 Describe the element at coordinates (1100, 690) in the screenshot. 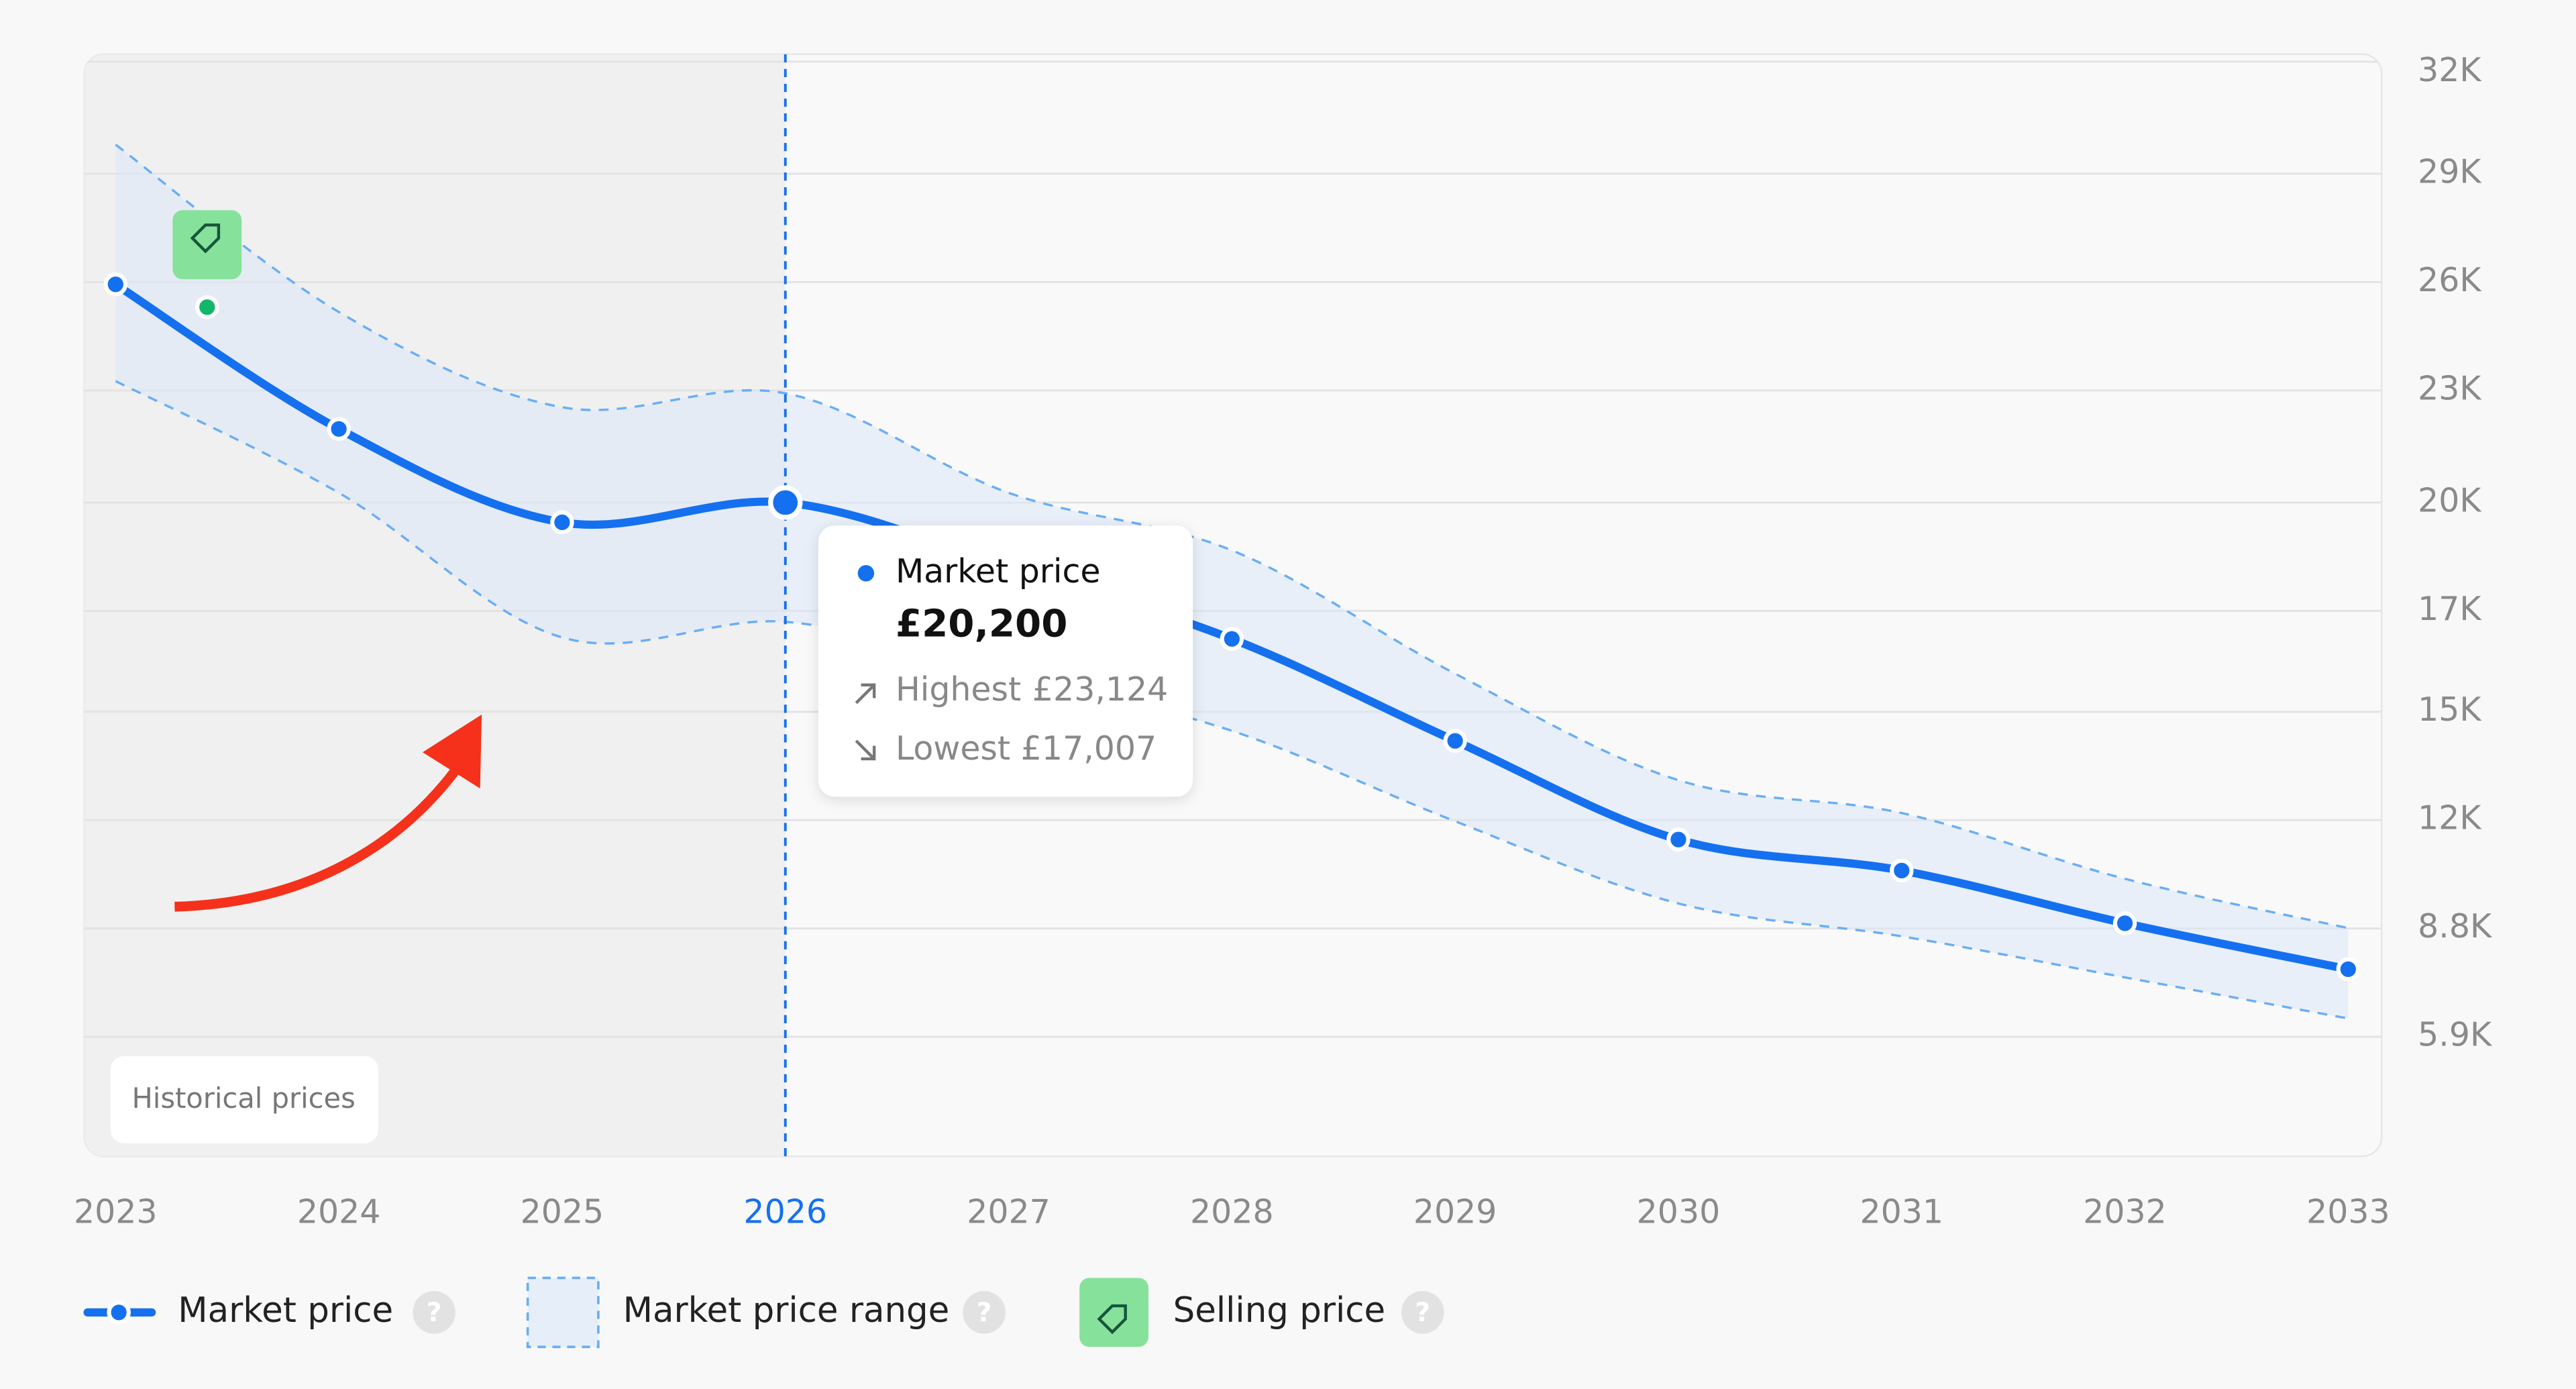

I see `tooltip-highest: £23,124` at that location.